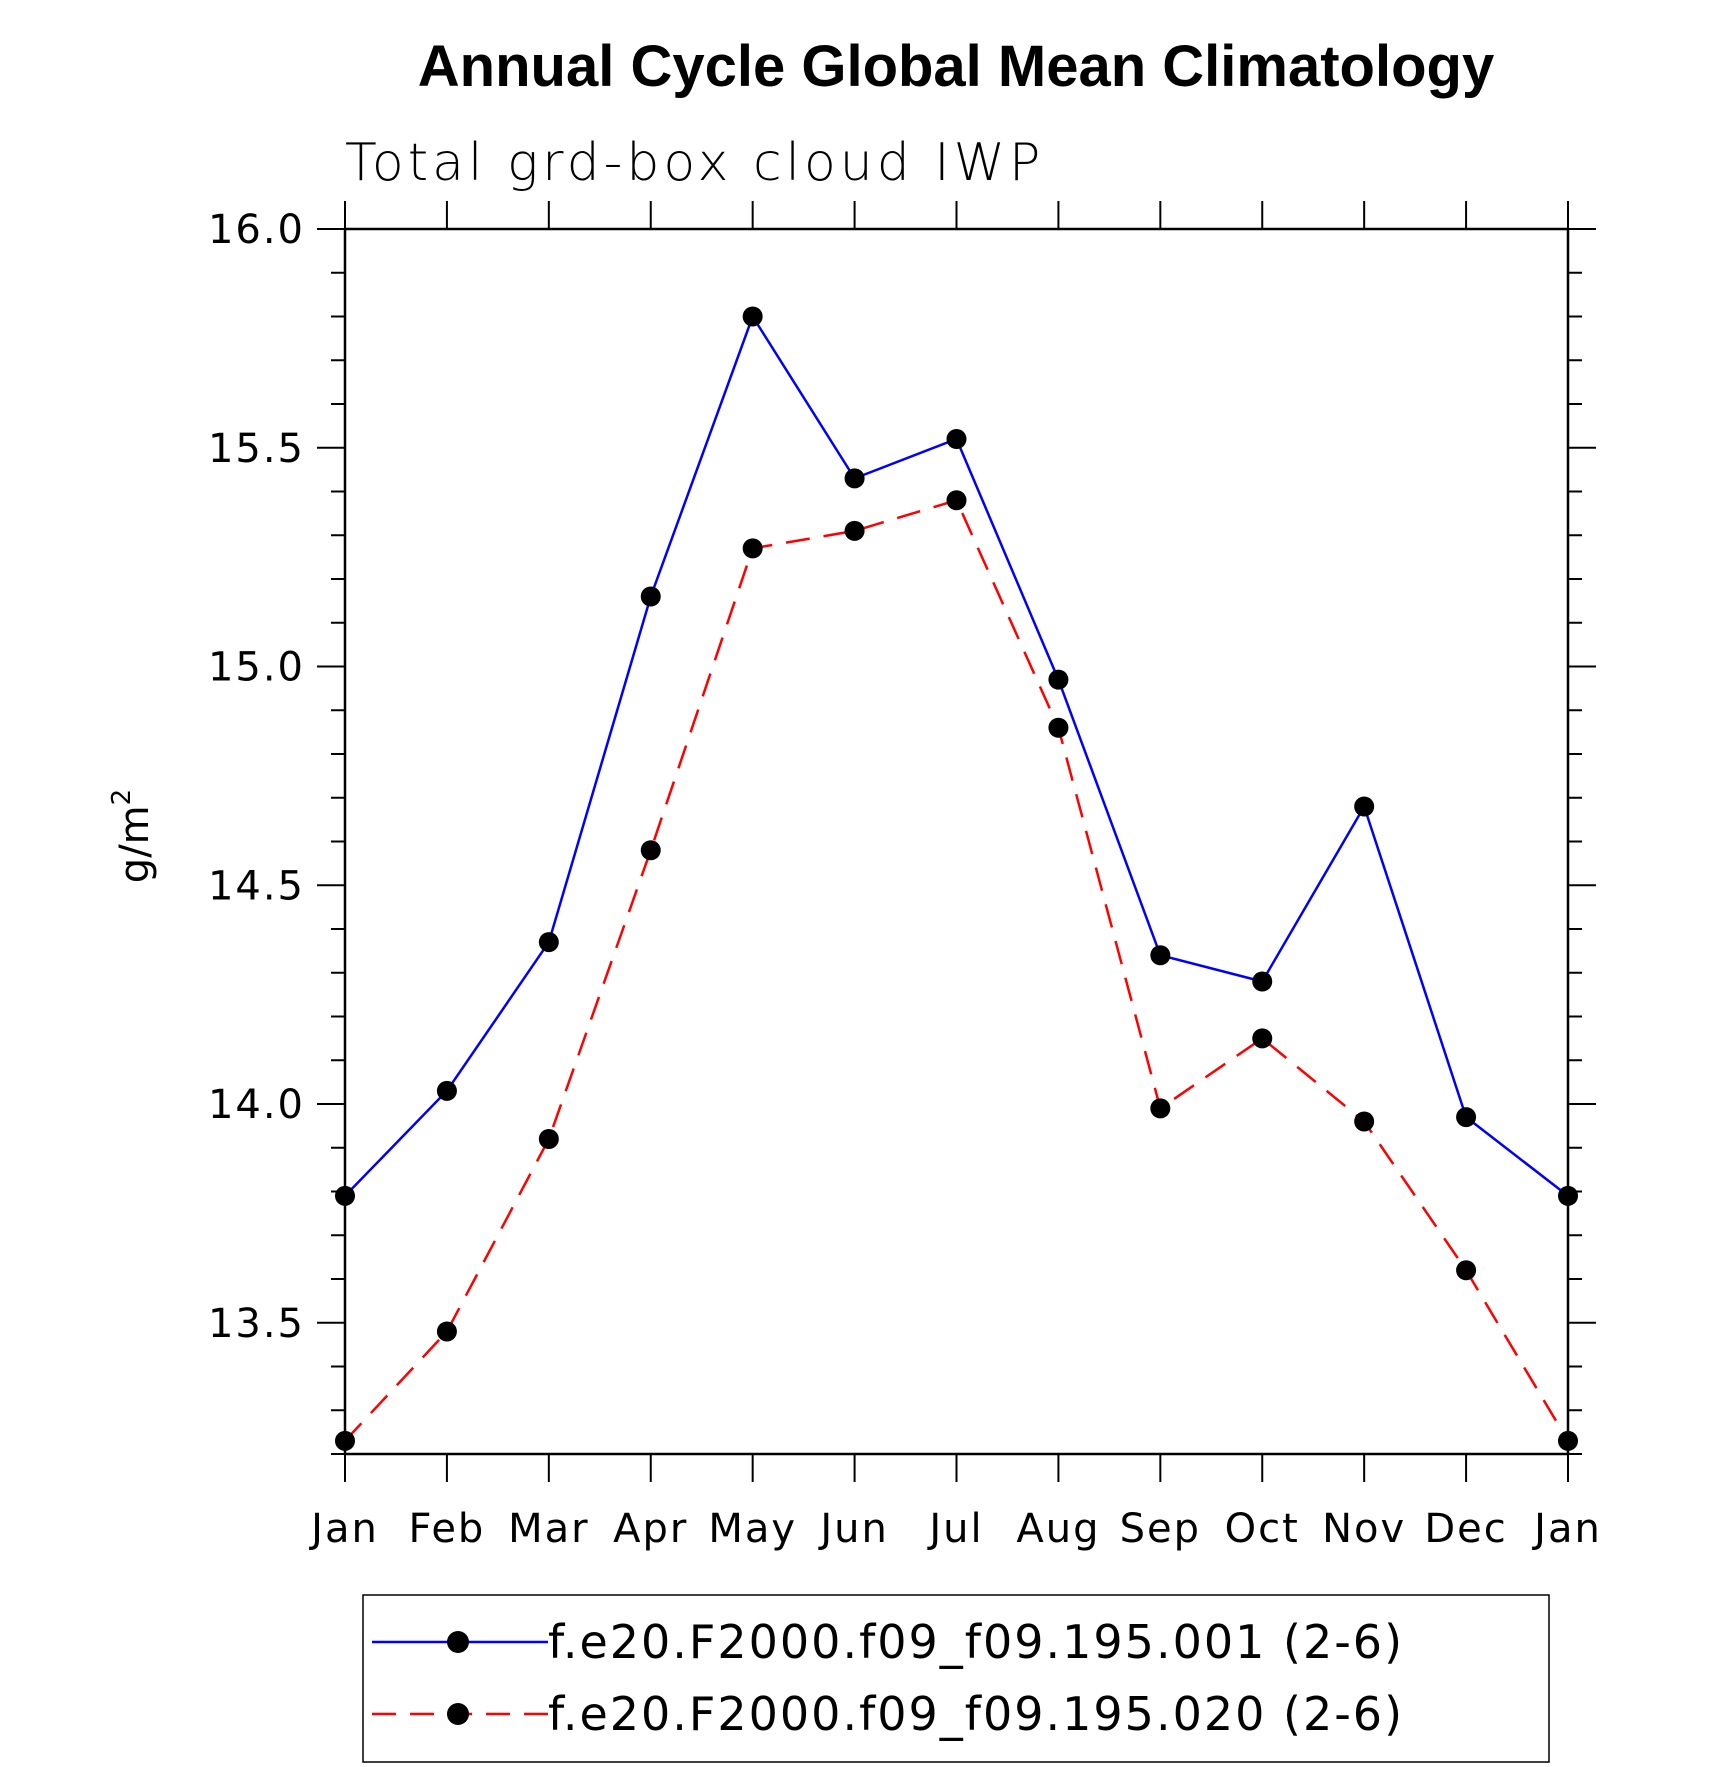  What do you see at coordinates (447, 1529) in the screenshot?
I see `x-tick-label: Feb` at bounding box center [447, 1529].